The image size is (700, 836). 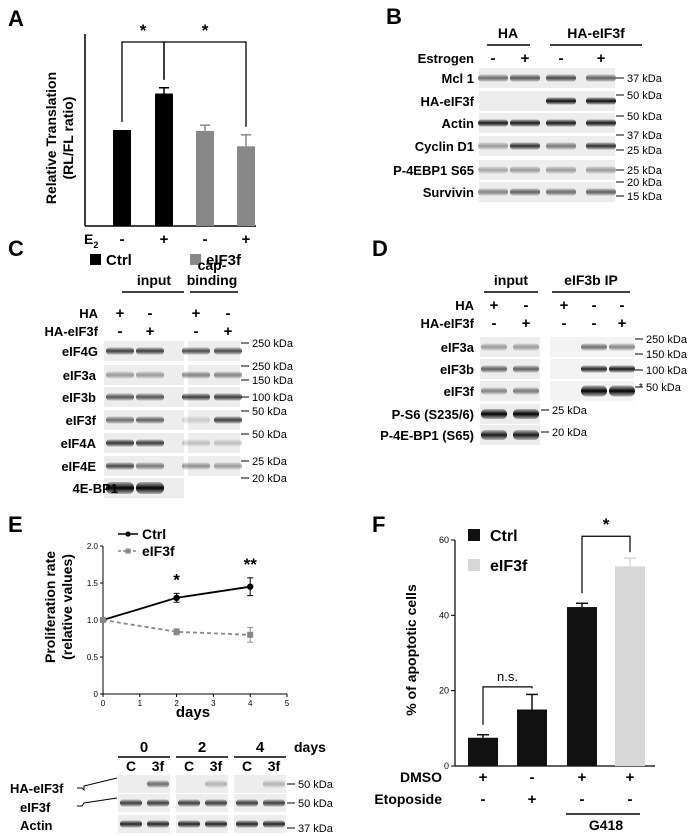 I want to click on panel-e-series-line, so click(x=176, y=627).